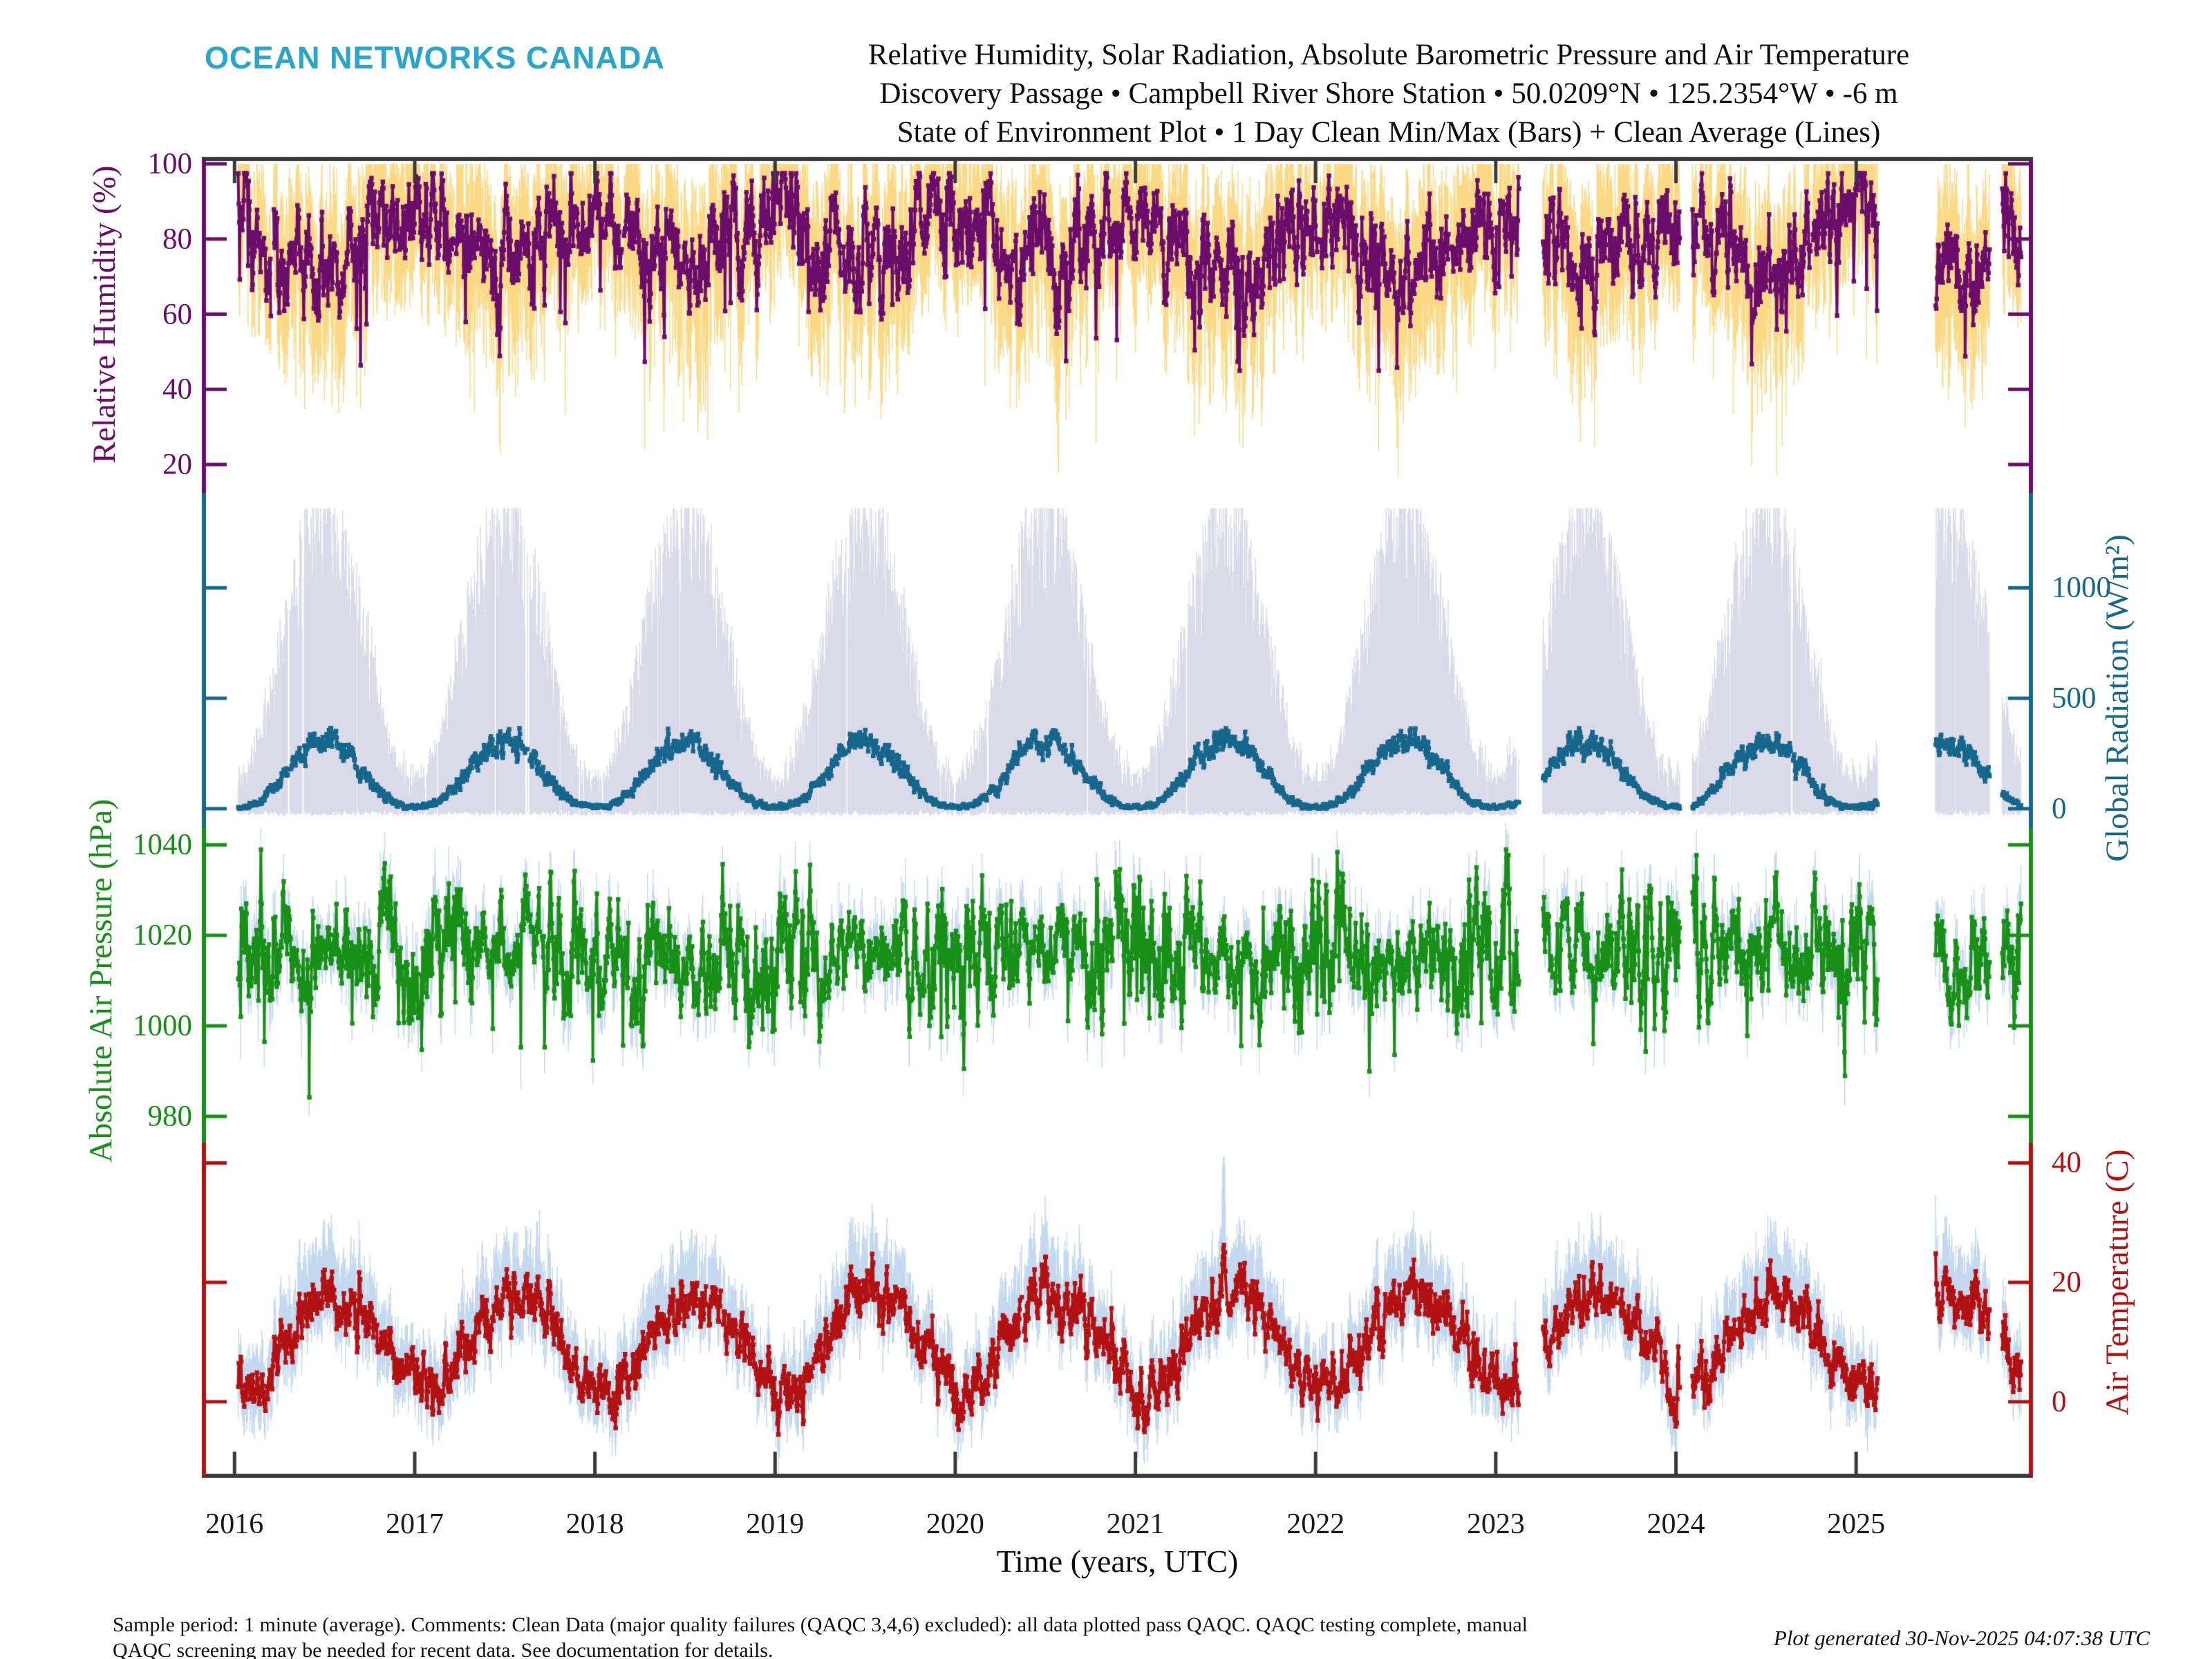 The height and width of the screenshot is (1659, 2212). I want to click on y-tick-label-absolute_air_pressure: 1020, so click(162, 936).